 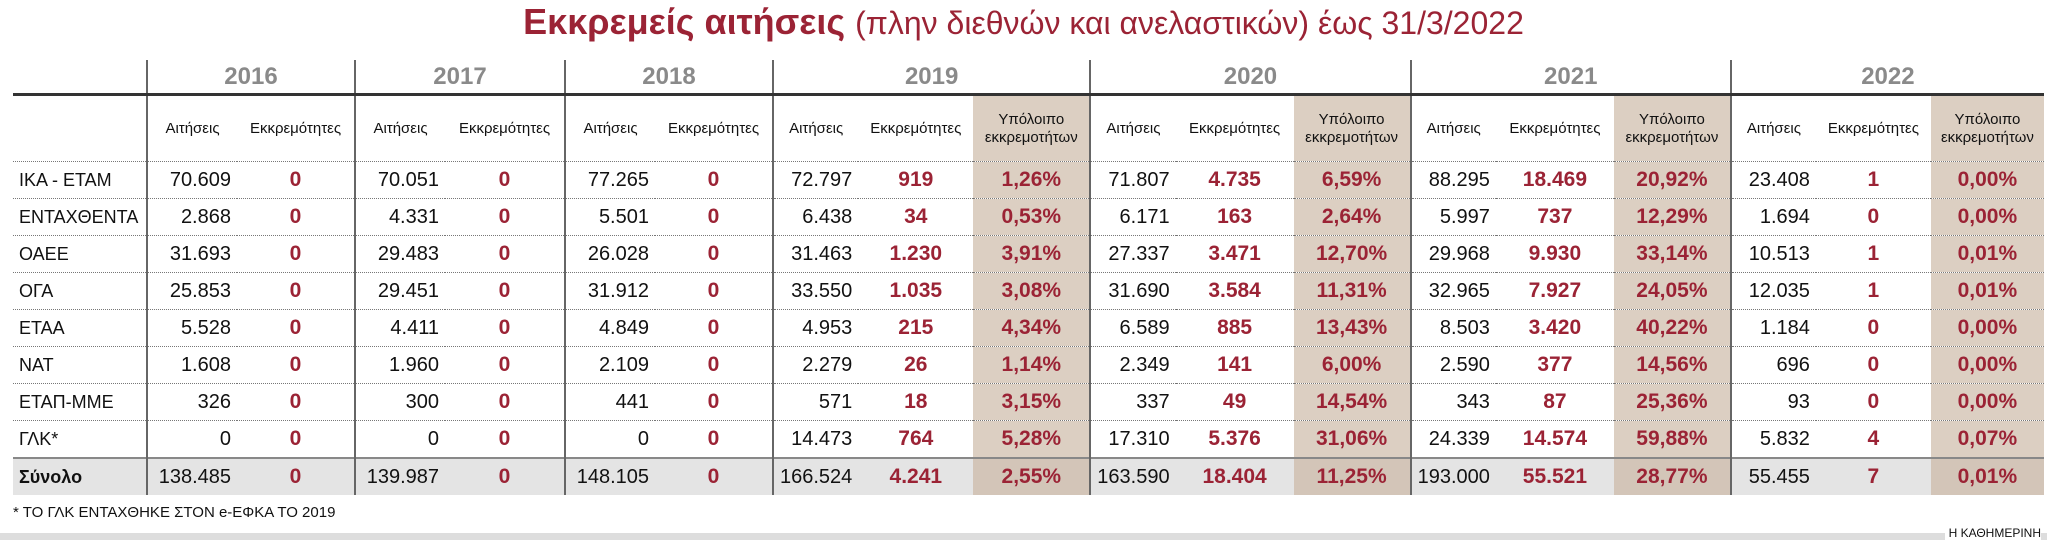 I want to click on cell: 14,54%, so click(x=1352, y=402).